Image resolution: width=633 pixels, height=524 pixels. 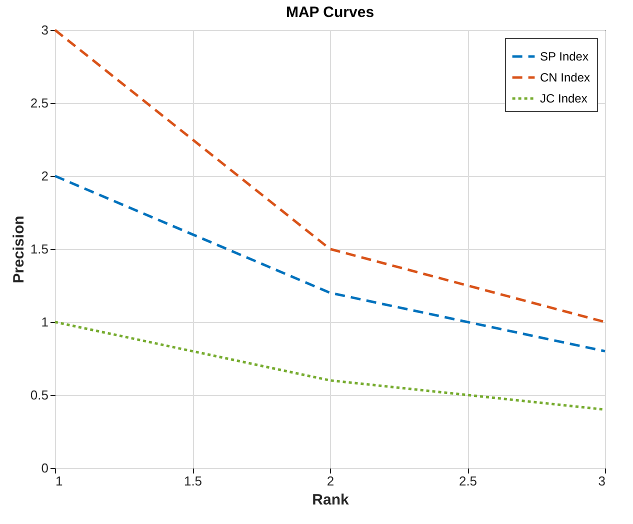 I want to click on chart-title: MAP Curves, so click(x=330, y=12).